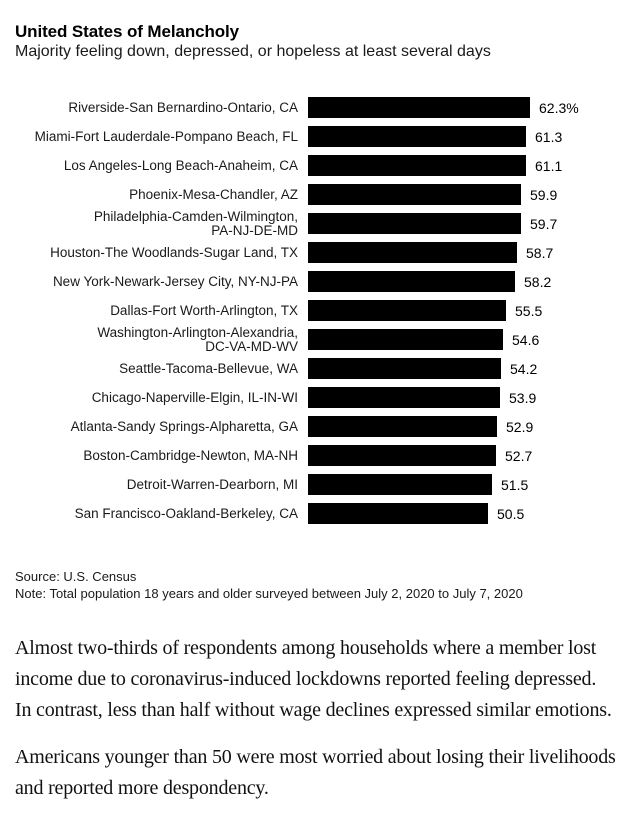 This screenshot has height=835, width=630. What do you see at coordinates (515, 484) in the screenshot?
I see `value-label: 51.5` at bounding box center [515, 484].